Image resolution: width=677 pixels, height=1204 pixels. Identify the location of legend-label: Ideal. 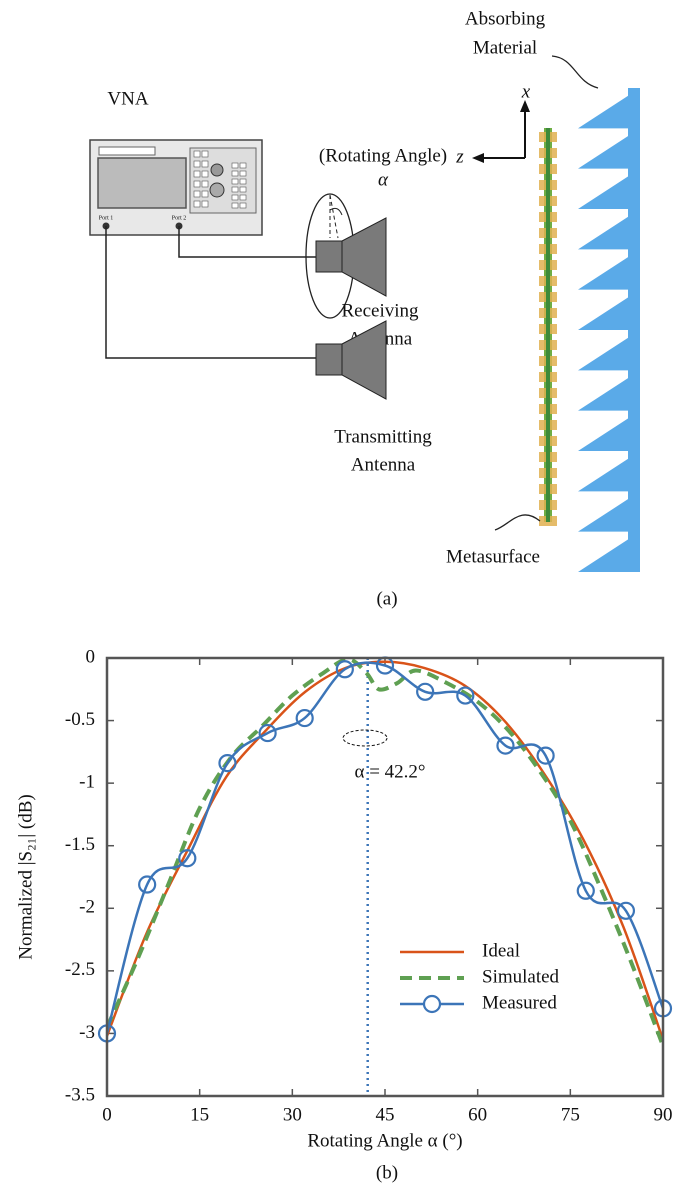
(501, 950).